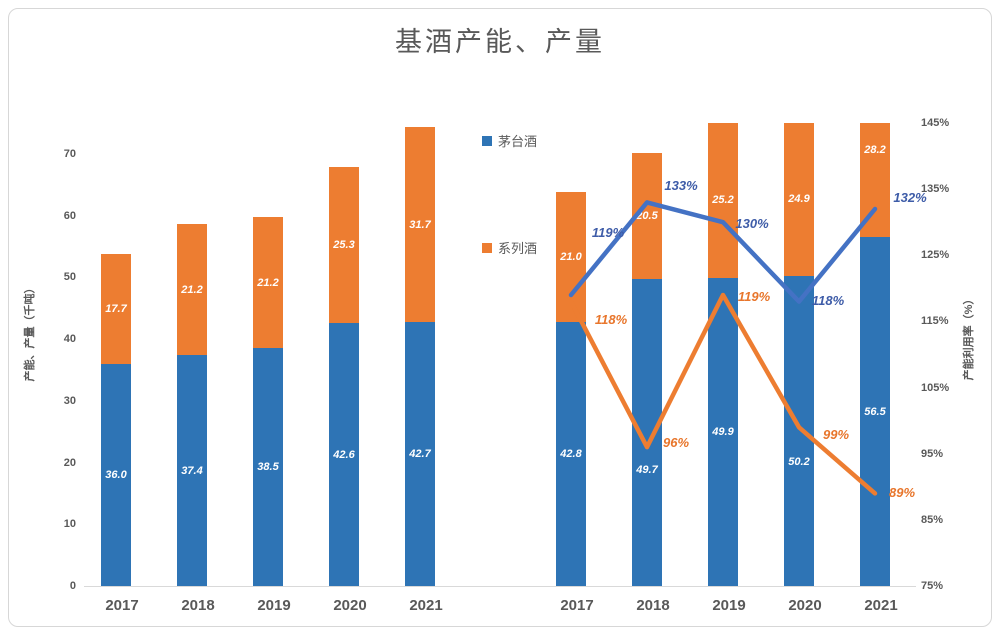 This screenshot has width=1000, height=635. Describe the element at coordinates (910, 197) in the screenshot. I see `line-value-label: 132%` at that location.